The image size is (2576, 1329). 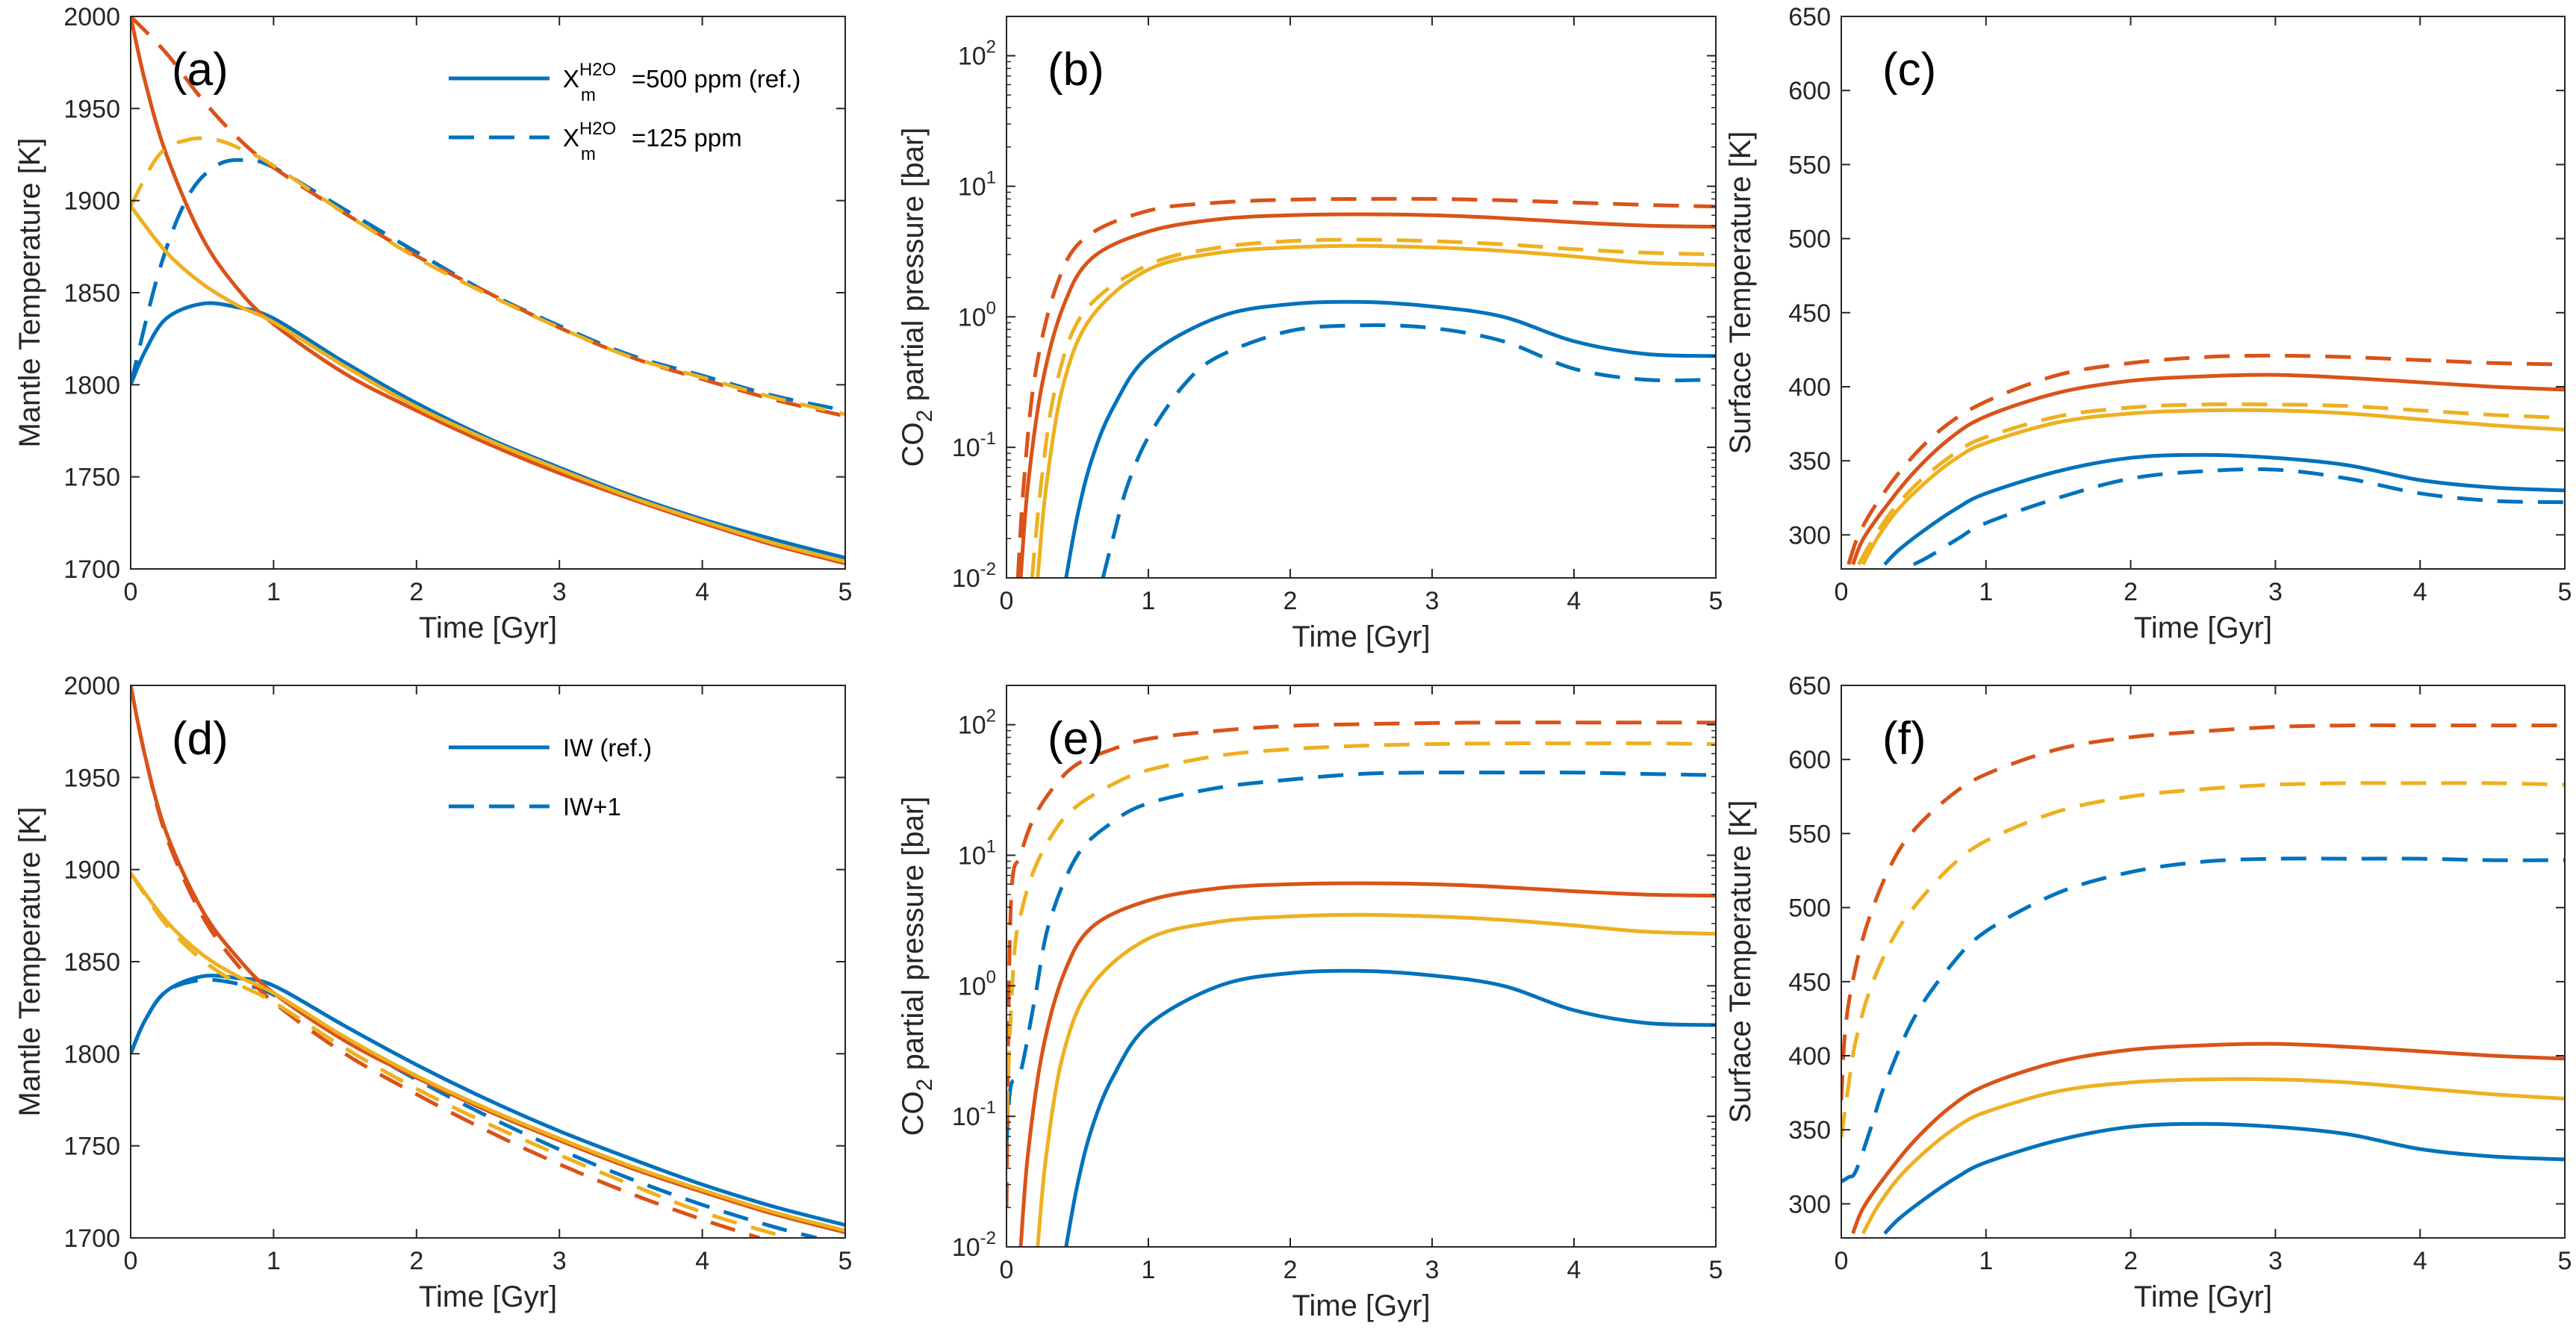 I want to click on panel-label: (e), so click(x=1076, y=739).